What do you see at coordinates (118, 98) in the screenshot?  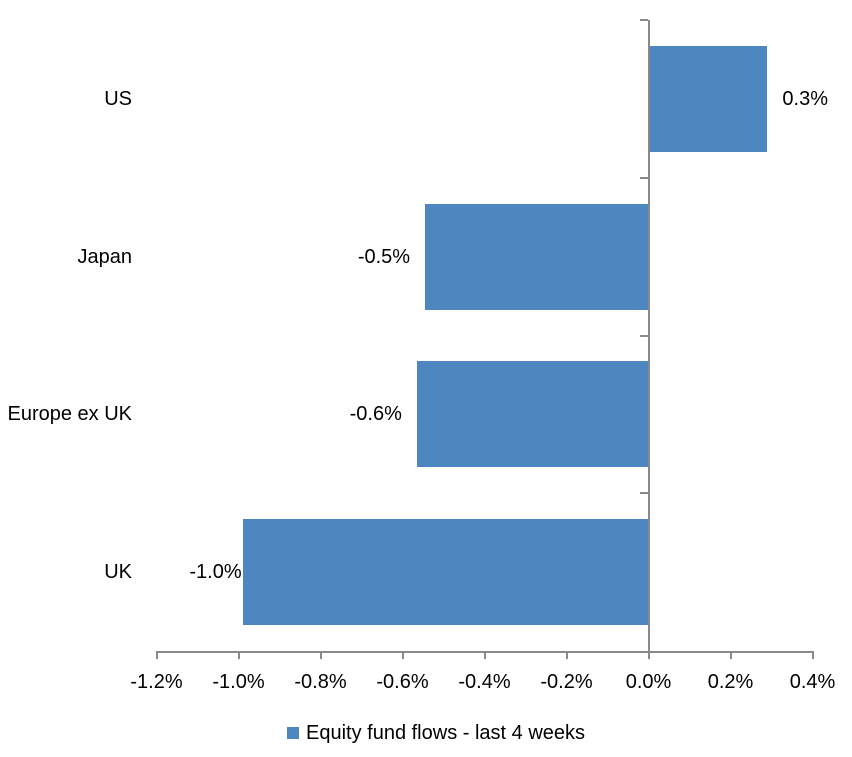 I see `category-label-us: US` at bounding box center [118, 98].